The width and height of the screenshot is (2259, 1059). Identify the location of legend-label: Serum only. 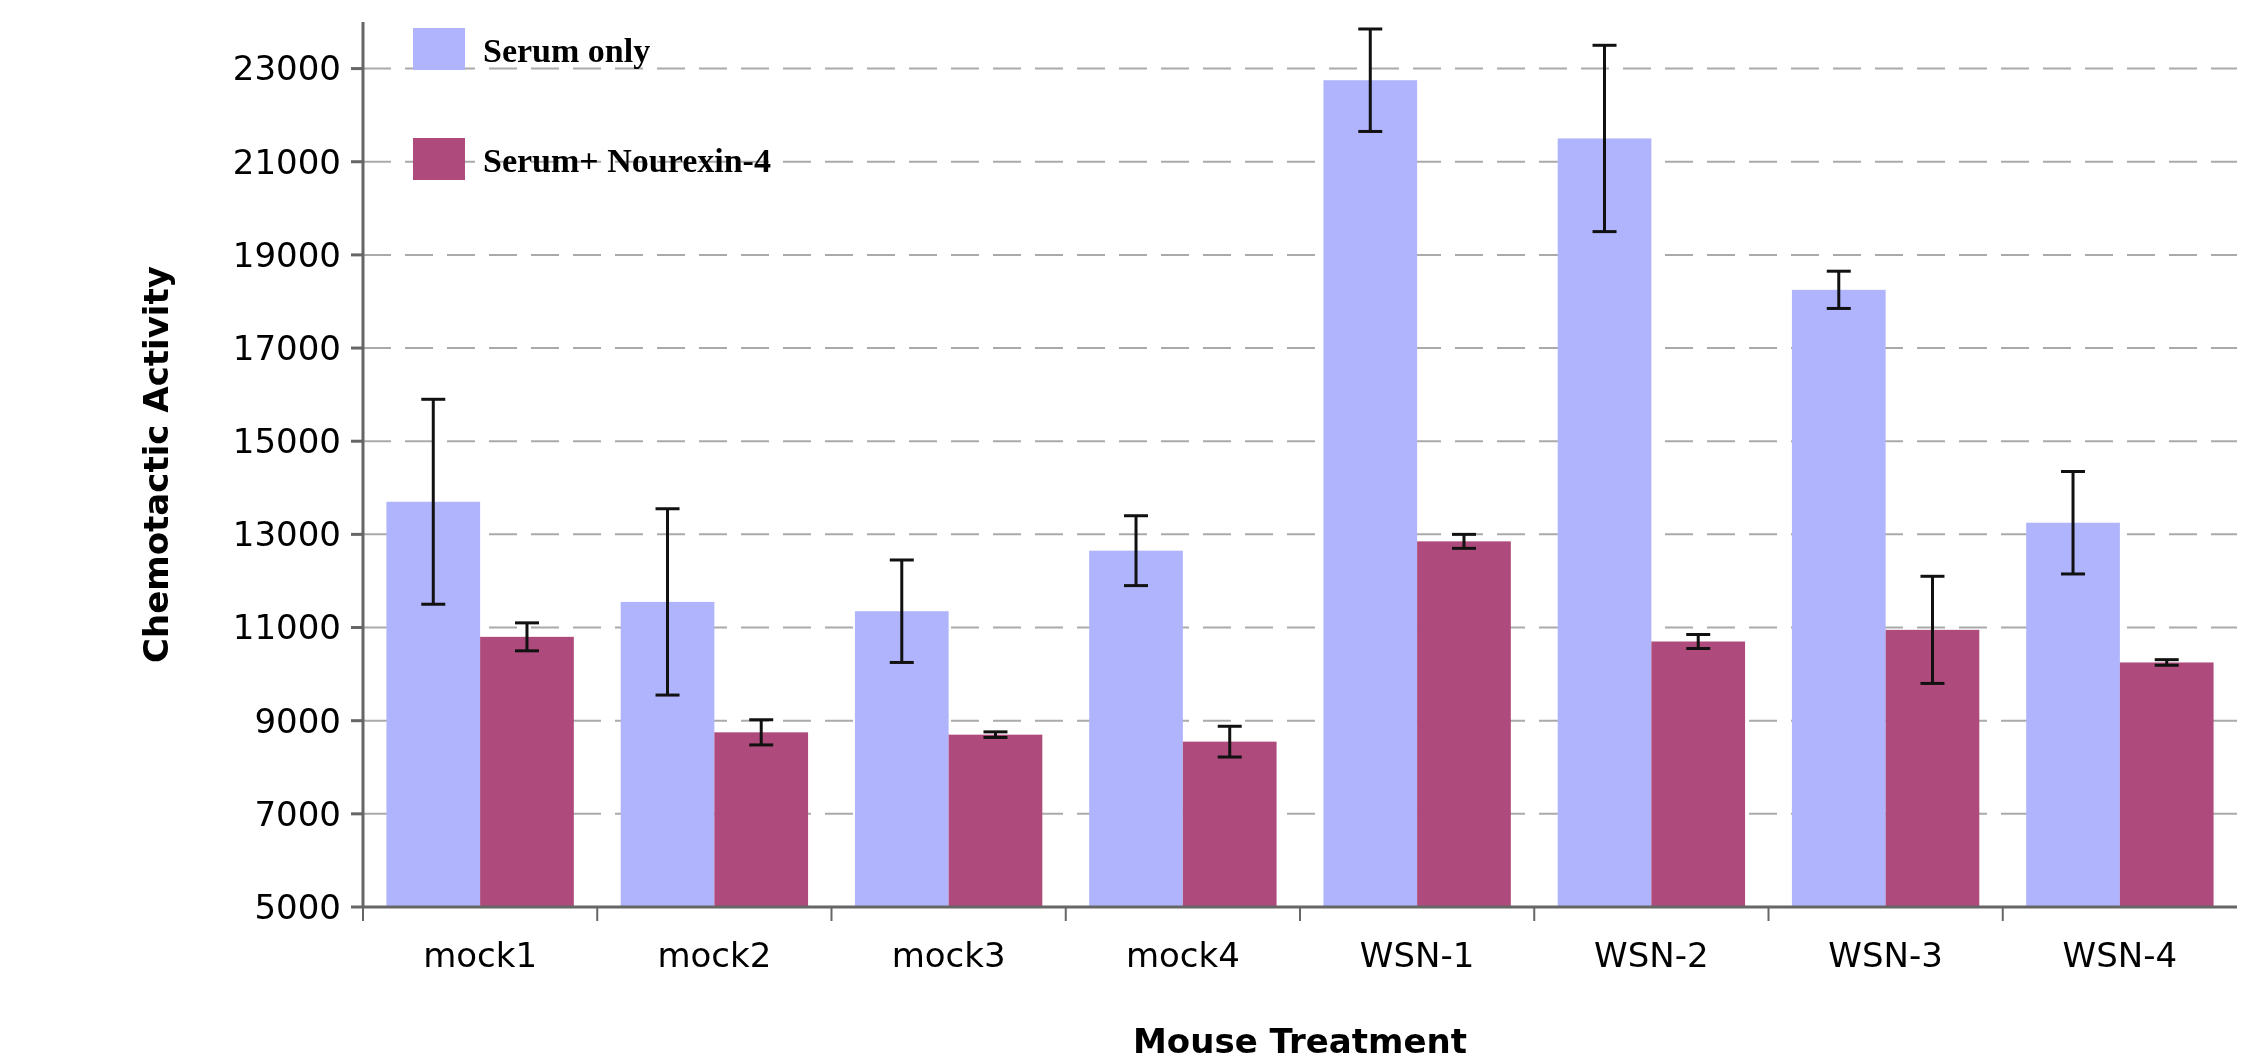
(567, 50).